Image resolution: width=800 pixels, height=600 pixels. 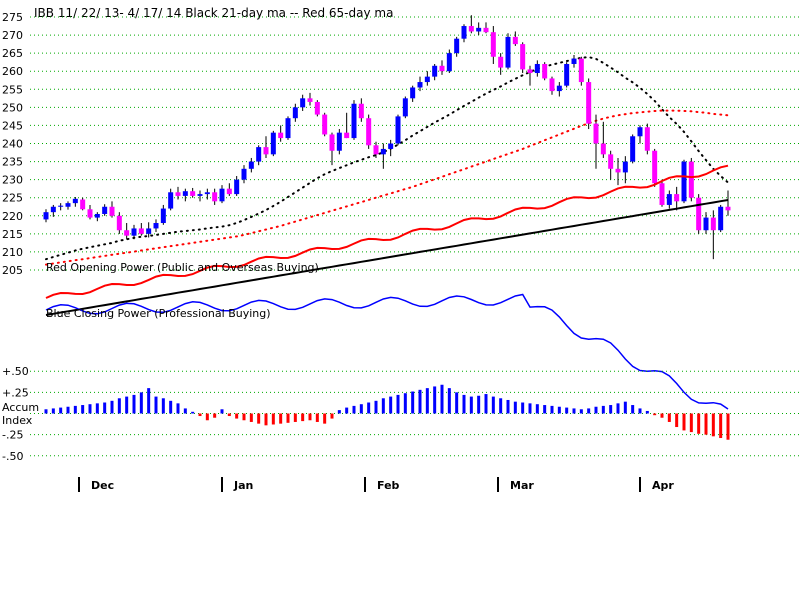 What do you see at coordinates (12, 198) in the screenshot?
I see `price-tick-label: 225` at bounding box center [12, 198].